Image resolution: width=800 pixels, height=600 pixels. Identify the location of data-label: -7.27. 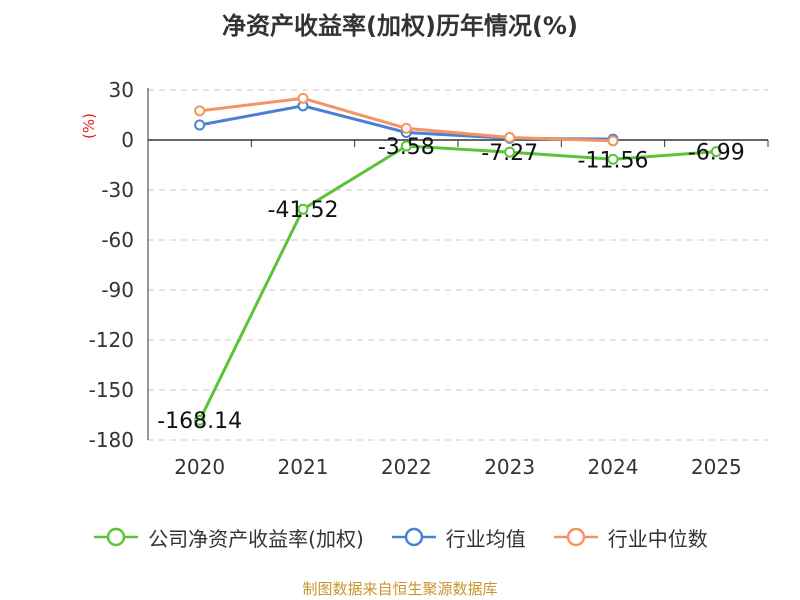
(509, 153).